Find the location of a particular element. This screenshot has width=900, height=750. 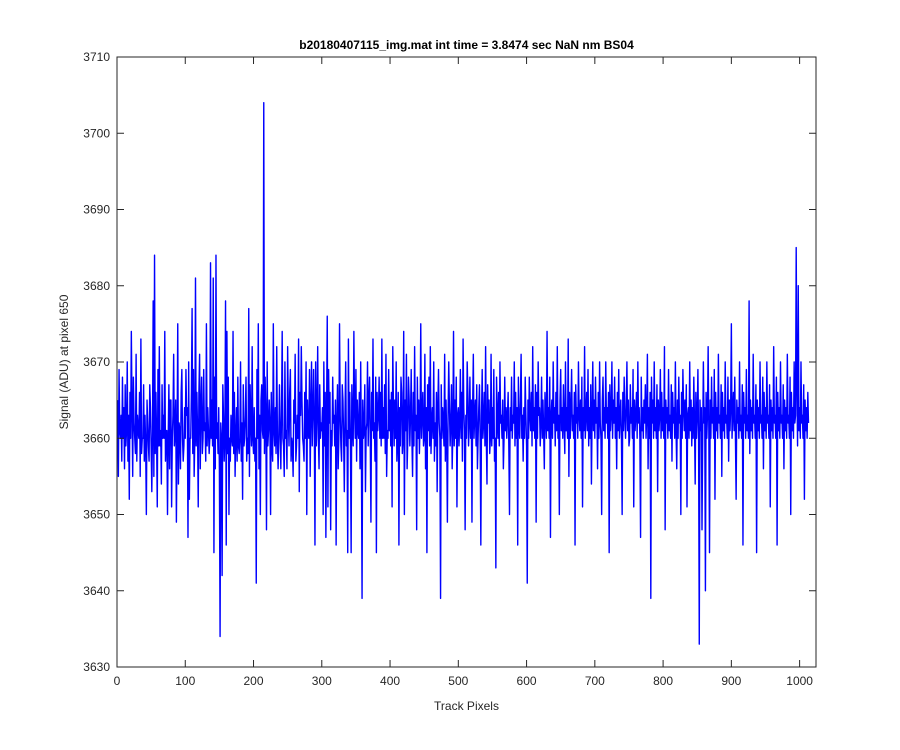

x-tick-label: 400 is located at coordinates (390, 681).